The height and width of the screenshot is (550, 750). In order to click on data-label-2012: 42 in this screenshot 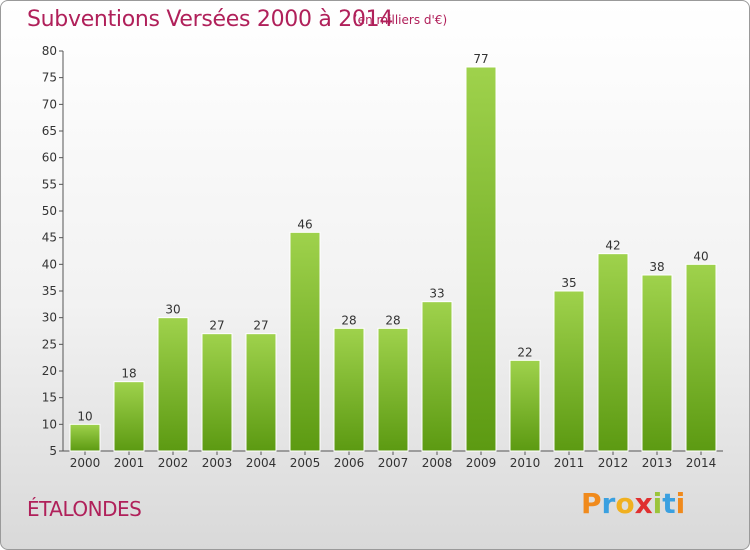, I will do `click(612, 246)`.